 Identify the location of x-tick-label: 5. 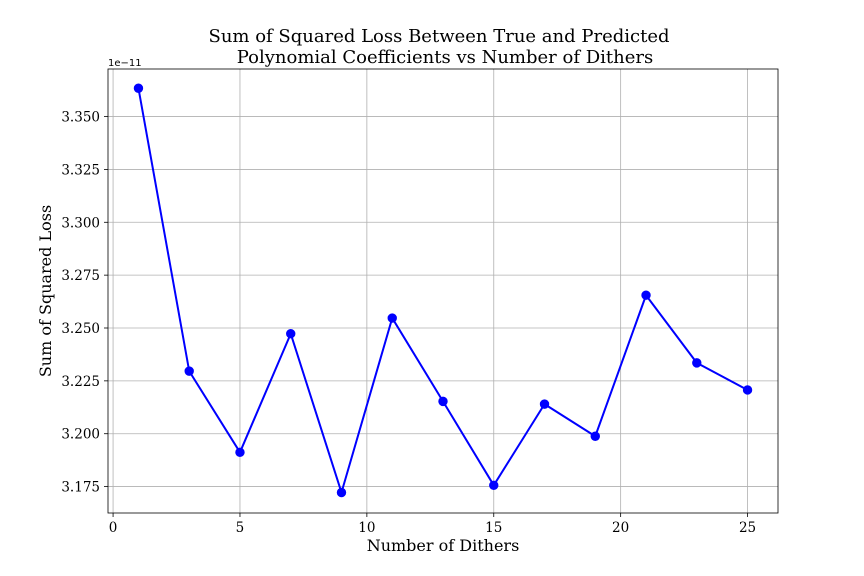
(240, 528).